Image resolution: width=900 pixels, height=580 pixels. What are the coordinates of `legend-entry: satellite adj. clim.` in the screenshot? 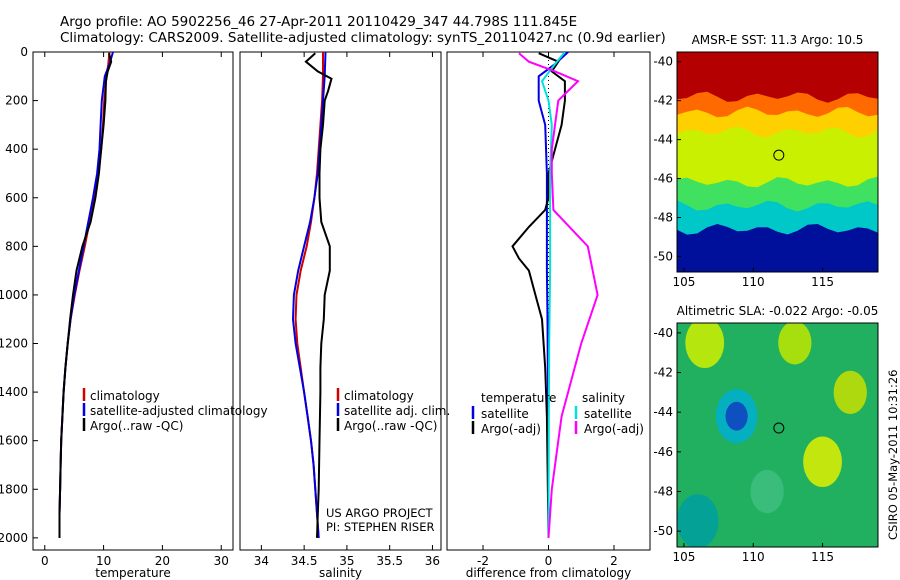 It's located at (397, 411).